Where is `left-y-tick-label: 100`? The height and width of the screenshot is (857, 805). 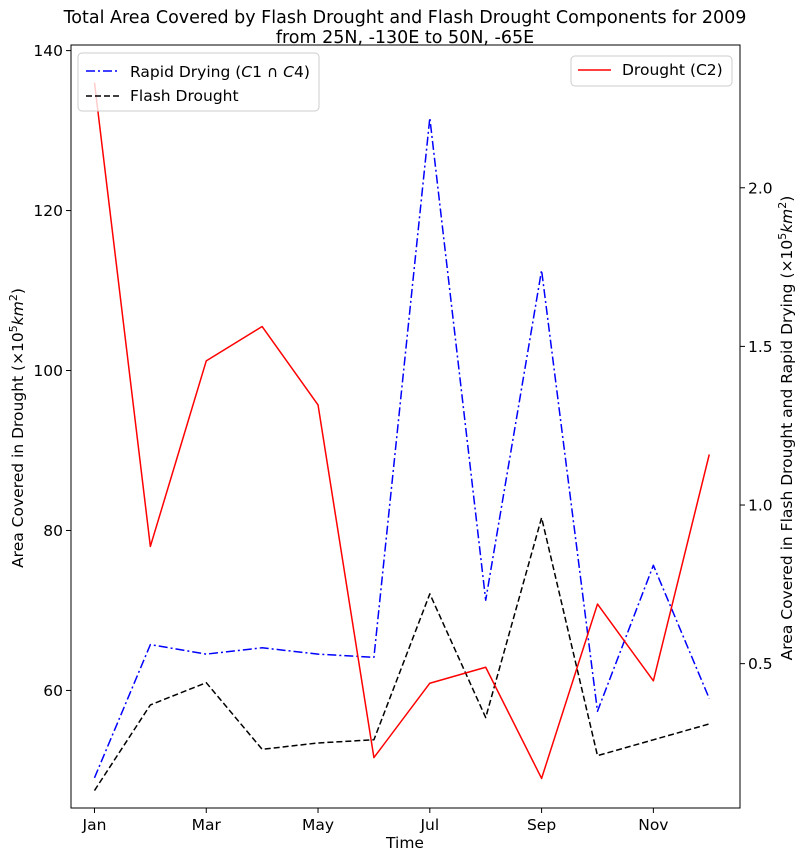 left-y-tick-label: 100 is located at coordinates (48, 371).